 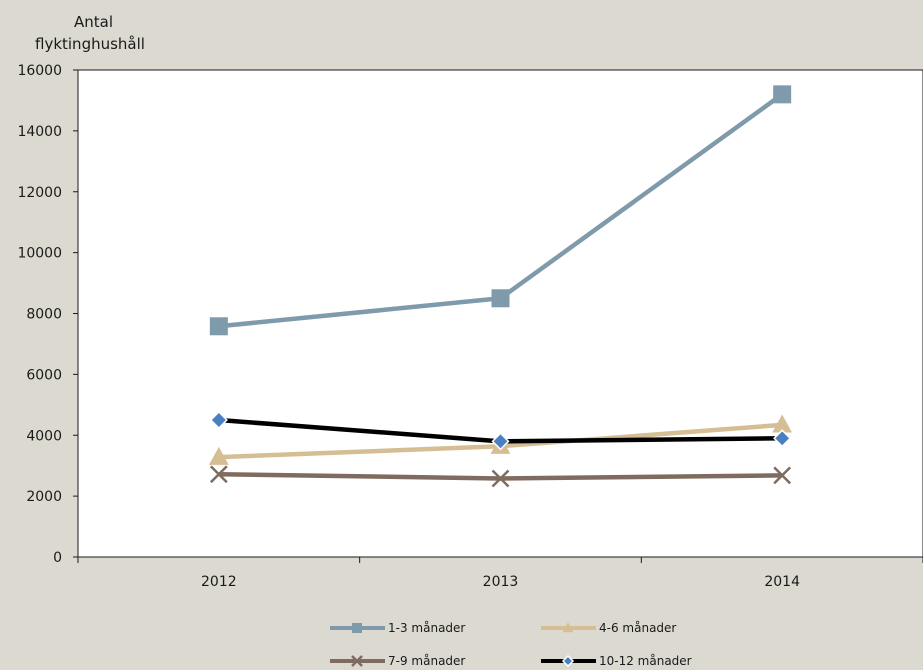 What do you see at coordinates (57, 558) in the screenshot?
I see `y-tick-label: 0` at bounding box center [57, 558].